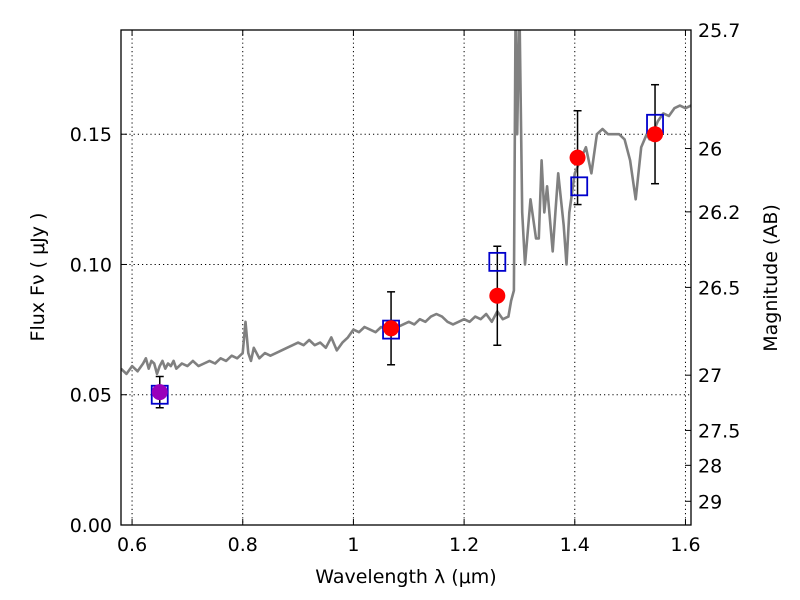 The width and height of the screenshot is (800, 600). I want to click on x-tick-label: 1, so click(353, 545).